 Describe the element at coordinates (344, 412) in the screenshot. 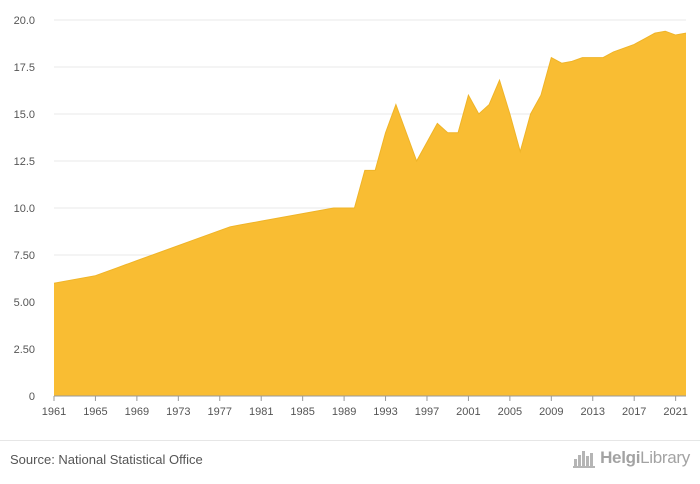

I see `x-tick-label: 1989` at that location.